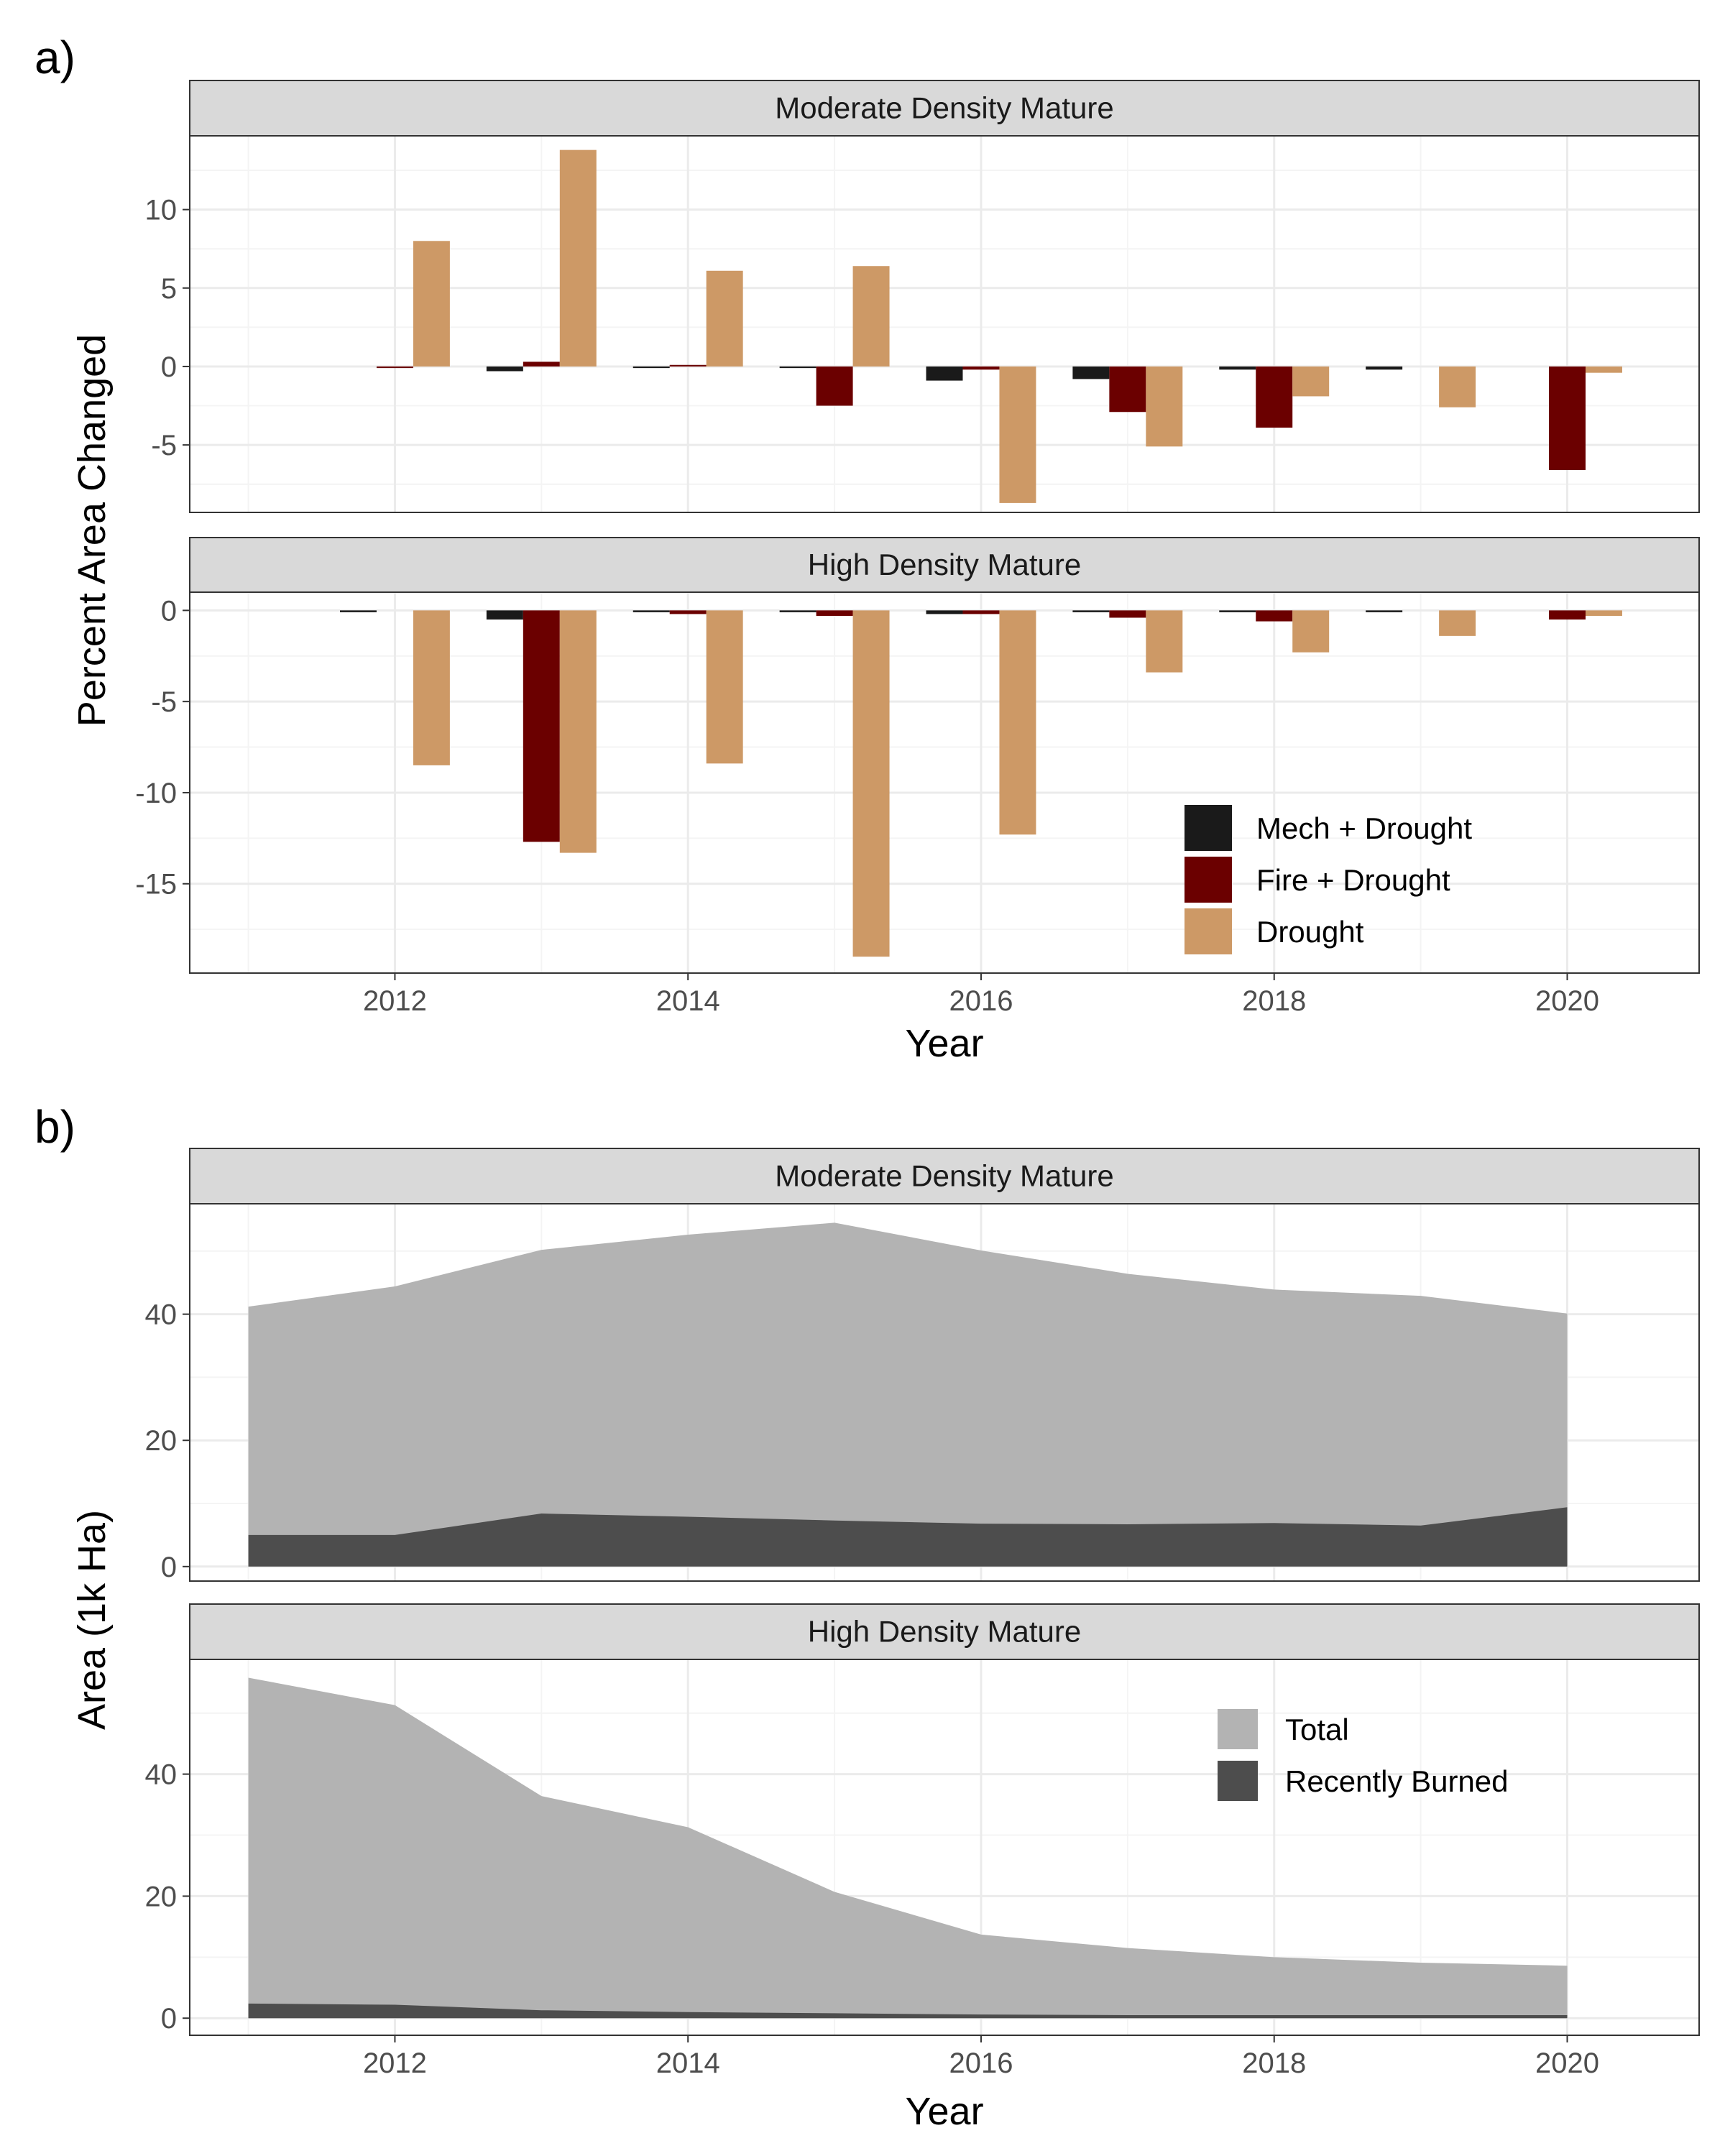 This screenshot has width=1725, height=2156. What do you see at coordinates (1237, 368) in the screenshot?
I see `bar-mech-drought-2018` at bounding box center [1237, 368].